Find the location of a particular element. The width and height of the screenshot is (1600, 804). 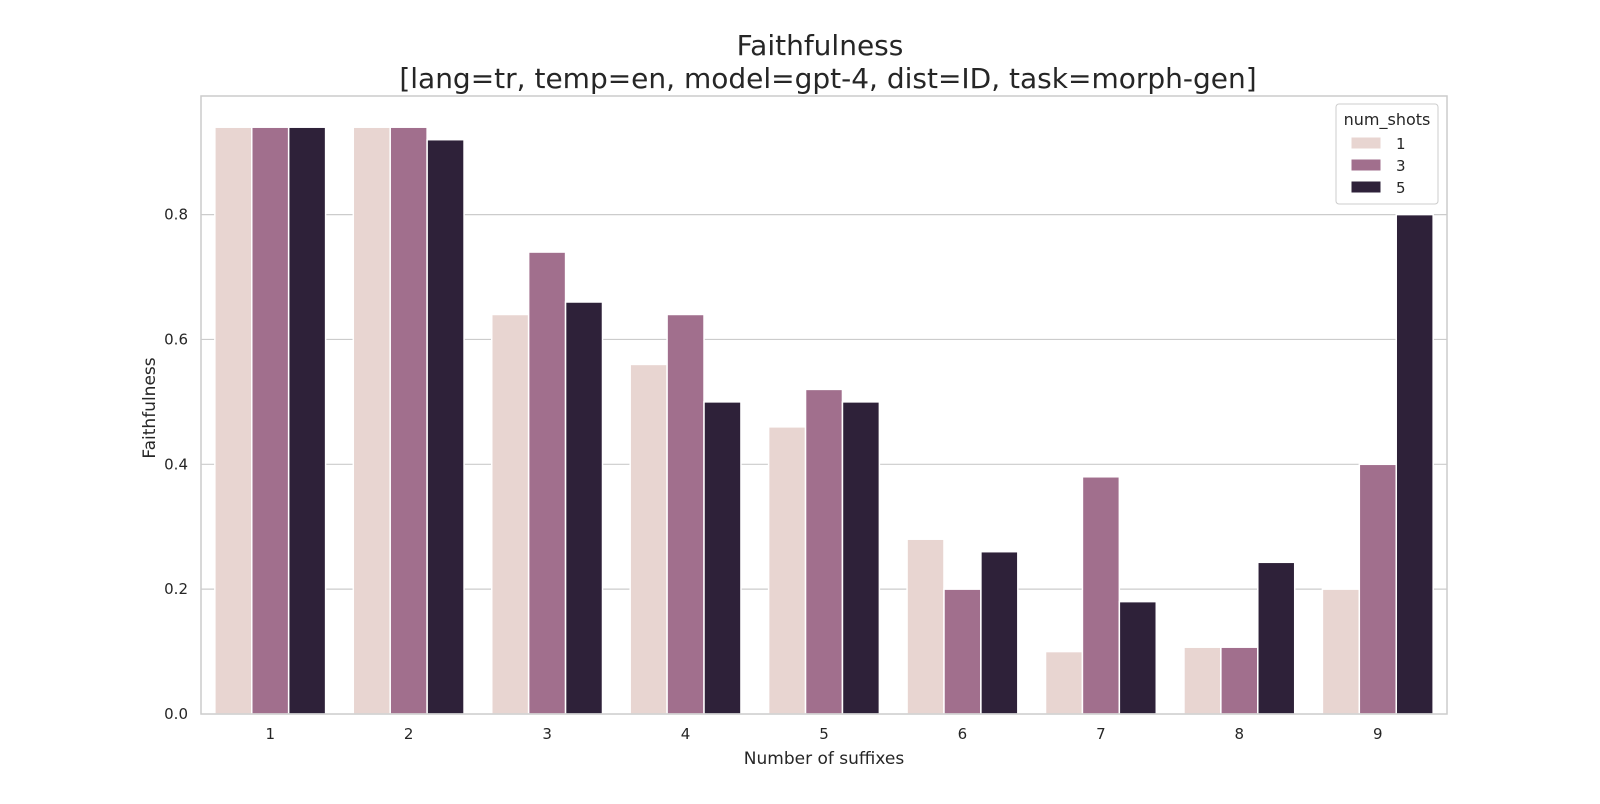

legend-label: 5 is located at coordinates (1401, 188).